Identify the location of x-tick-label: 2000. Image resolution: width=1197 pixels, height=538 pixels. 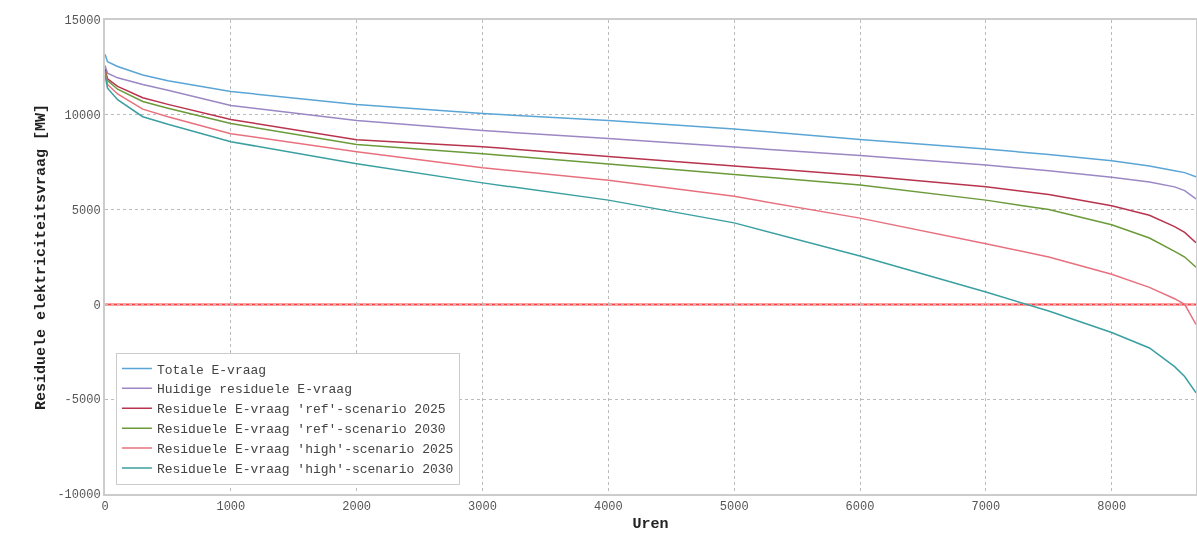
(357, 507).